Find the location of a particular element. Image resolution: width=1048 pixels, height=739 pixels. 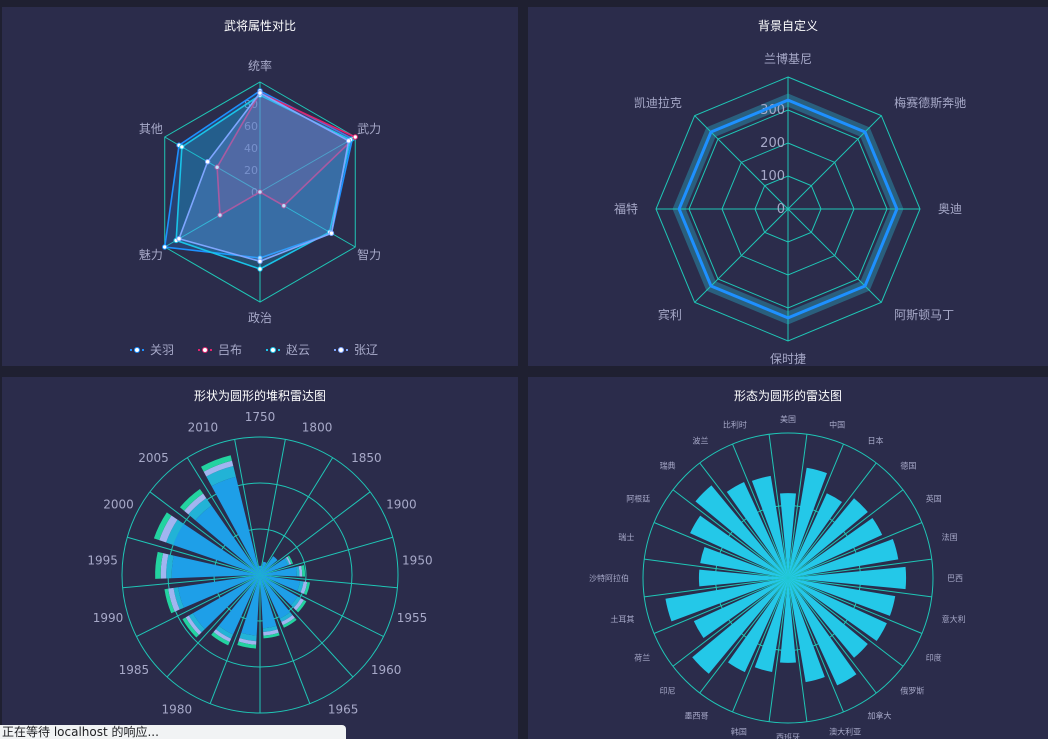

category-label: 土耳其 is located at coordinates (622, 619).